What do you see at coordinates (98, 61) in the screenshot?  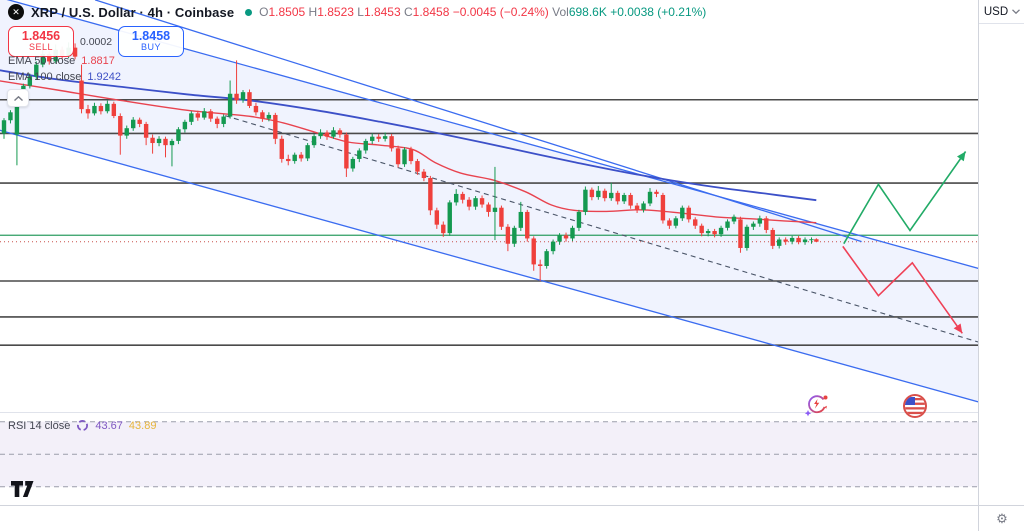 I see `ema50-value: 1.8817` at bounding box center [98, 61].